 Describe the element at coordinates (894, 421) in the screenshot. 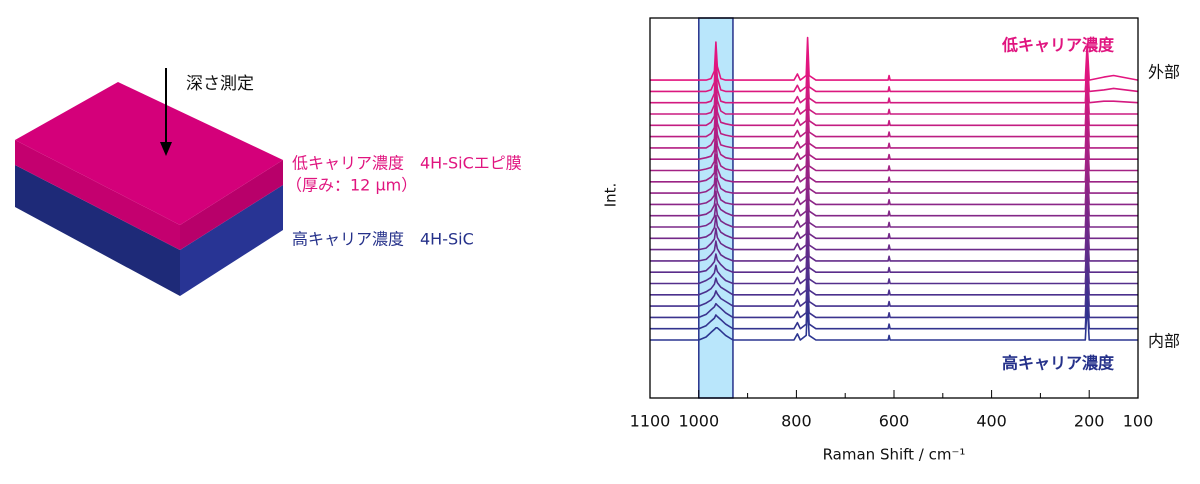

I see `x-tick-label: 600` at that location.